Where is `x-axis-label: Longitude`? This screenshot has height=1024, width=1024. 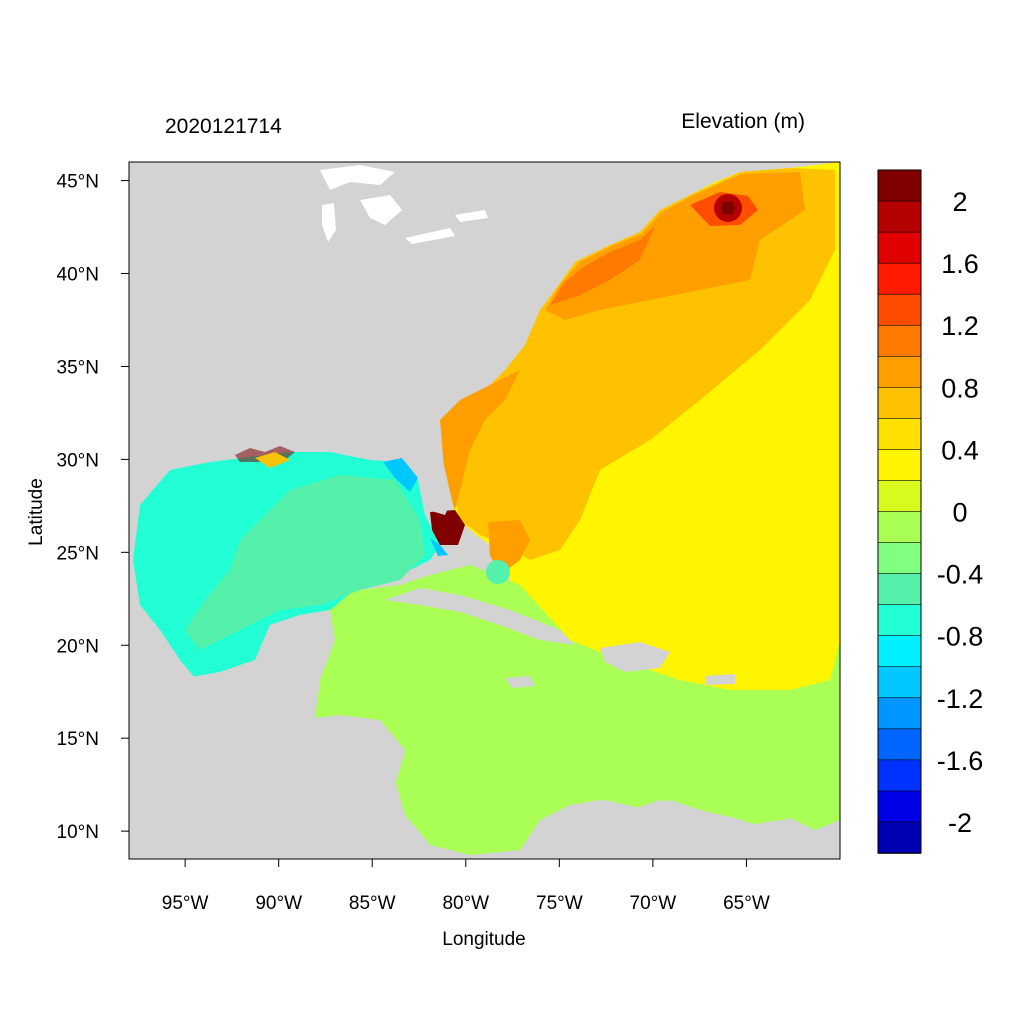 x-axis-label: Longitude is located at coordinates (483, 939).